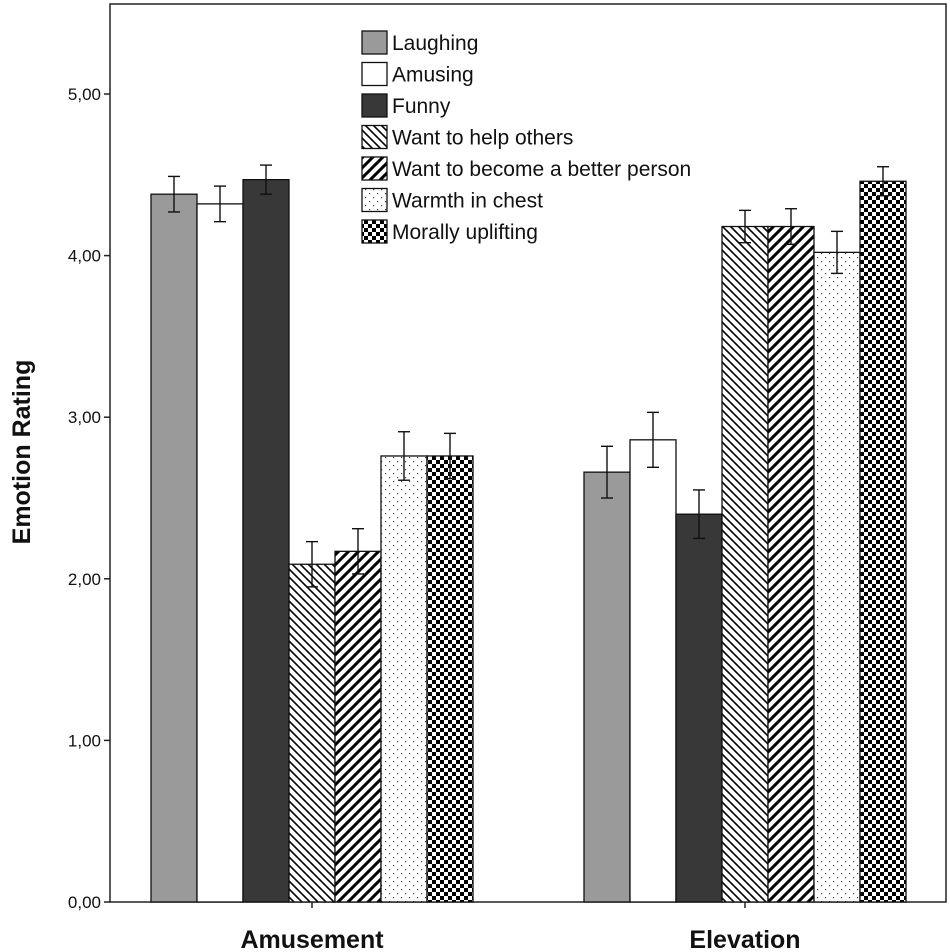  I want to click on legend-item: Amusing, so click(417, 74).